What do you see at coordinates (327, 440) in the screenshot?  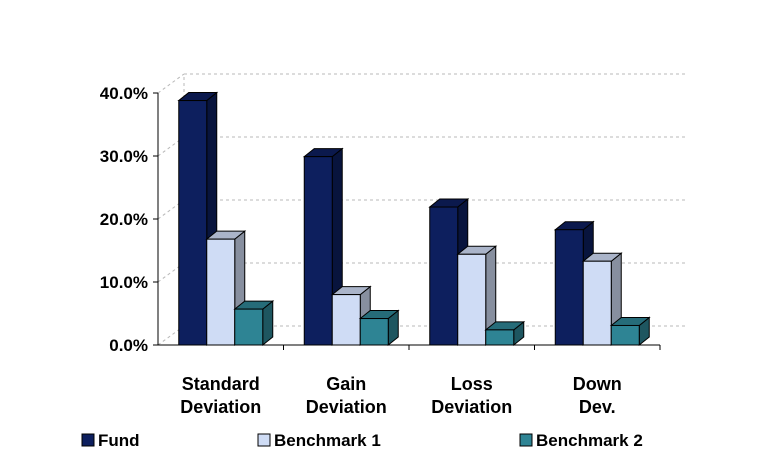 I see `legend-label: Benchmark 1` at bounding box center [327, 440].